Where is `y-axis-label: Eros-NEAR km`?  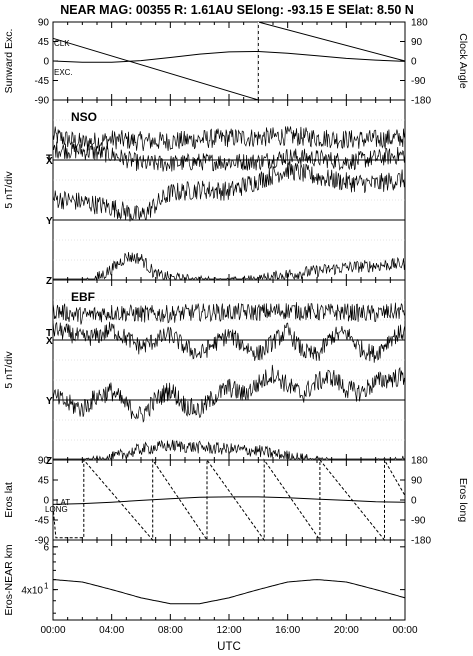
y-axis-label: Eros-NEAR km is located at coordinates (9, 579).